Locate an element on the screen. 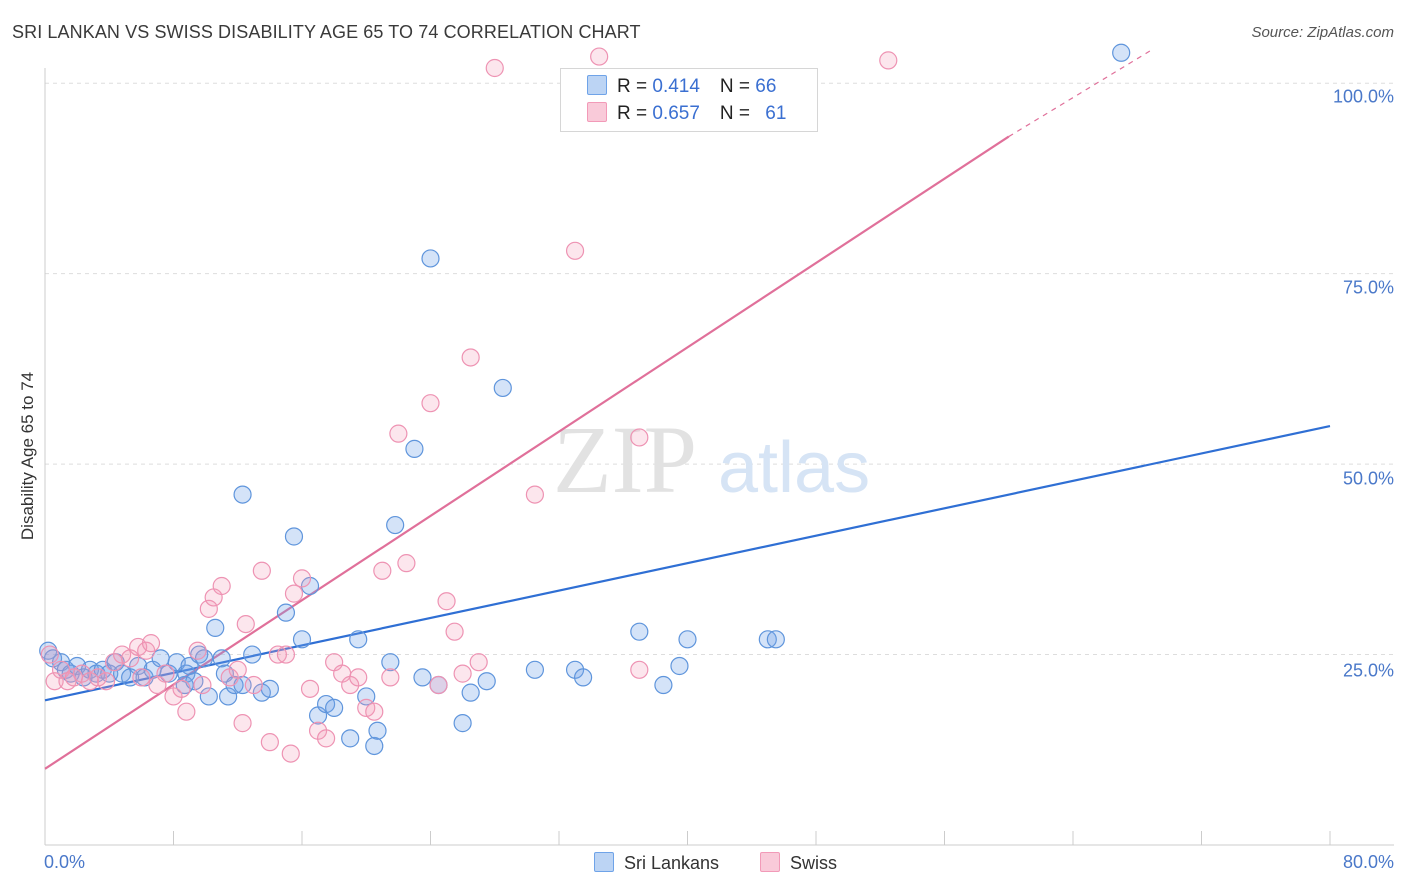 The height and width of the screenshot is (892, 1406). watermark: ZIP atlas is located at coordinates (711, 459).